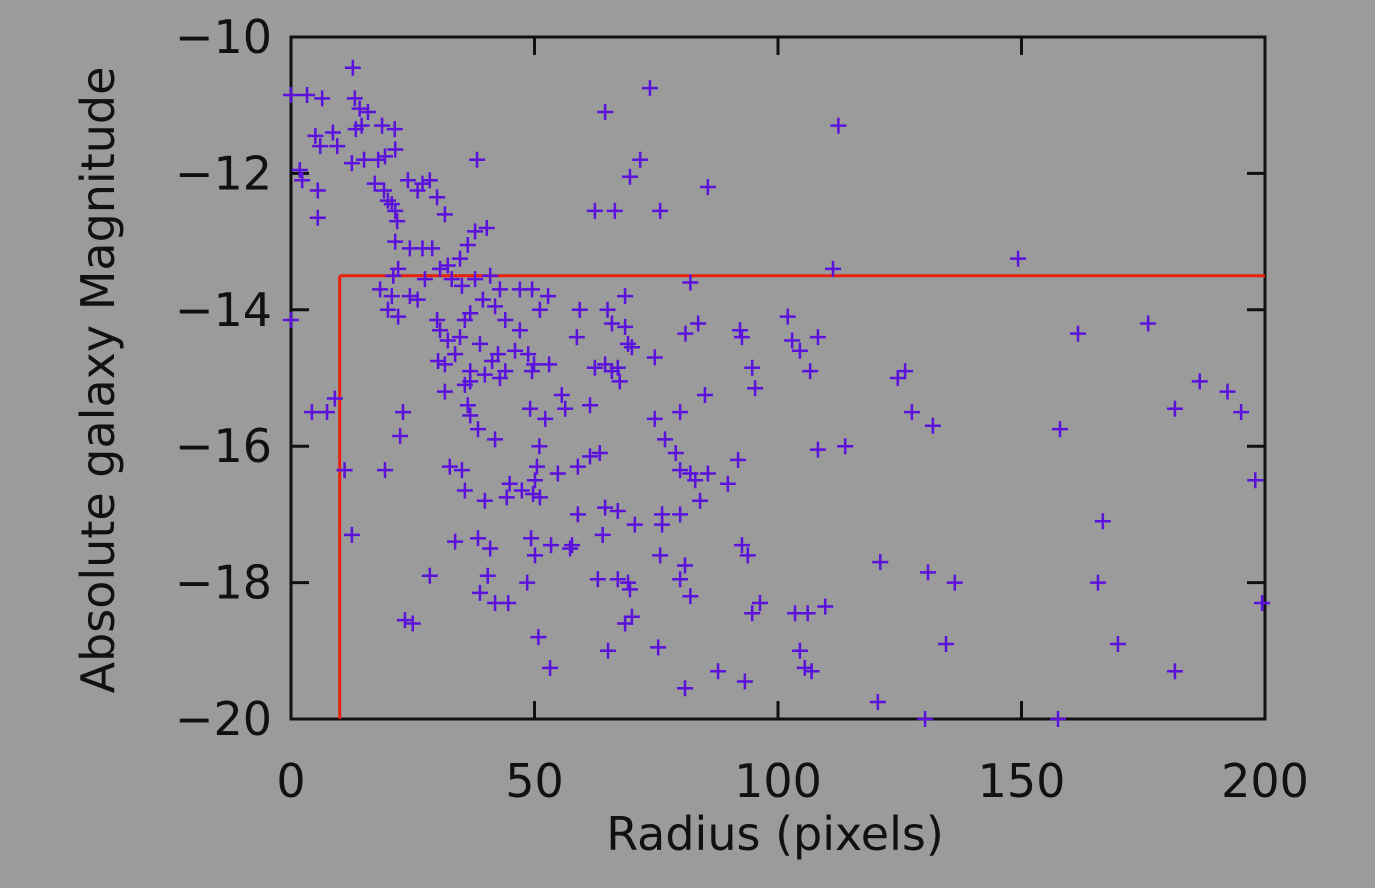  I want to click on y-tick-label: −18, so click(223, 583).